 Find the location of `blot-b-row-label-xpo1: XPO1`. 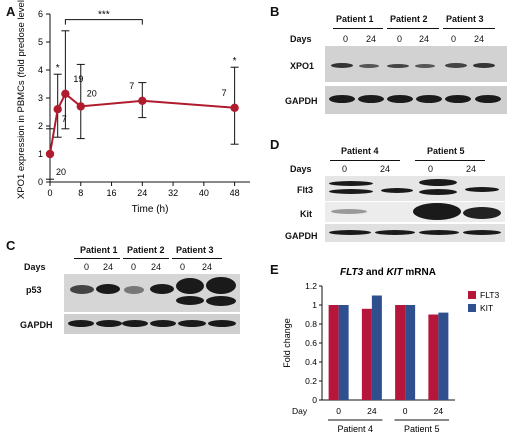

blot-b-row-label-xpo1: XPO1 is located at coordinates (302, 66).